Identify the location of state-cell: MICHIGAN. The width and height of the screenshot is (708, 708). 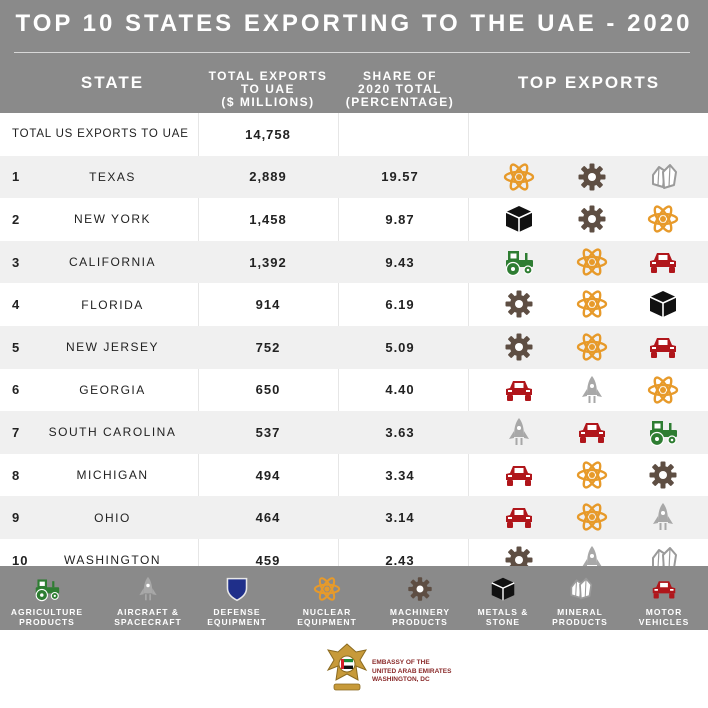
(112, 475).